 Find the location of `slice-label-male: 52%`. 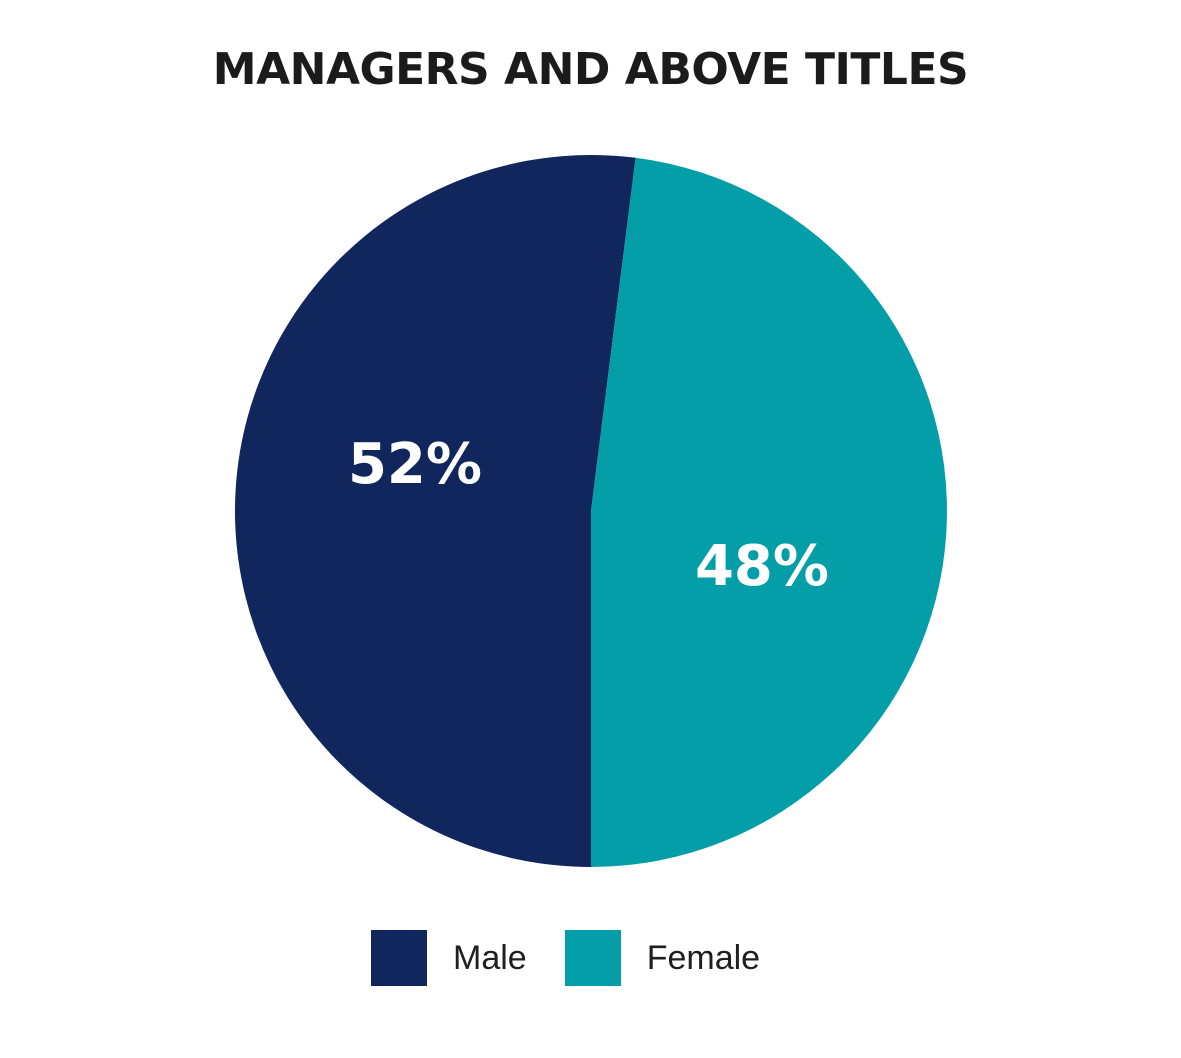

slice-label-male: 52% is located at coordinates (415, 464).